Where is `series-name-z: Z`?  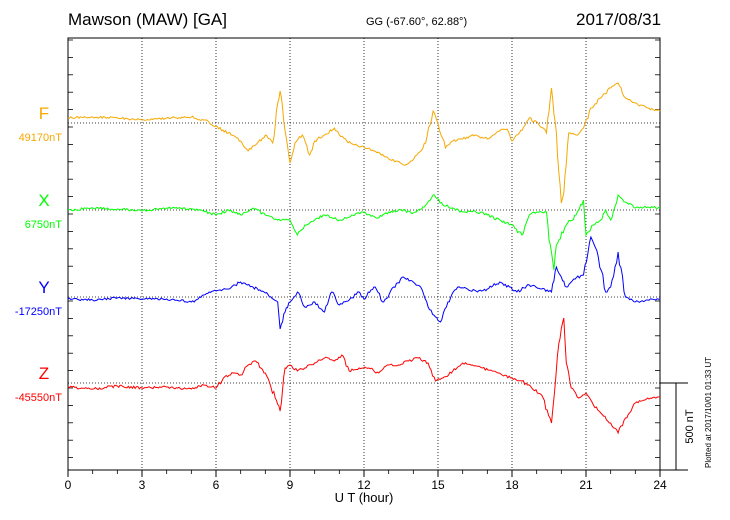
series-name-z: Z is located at coordinates (44, 373).